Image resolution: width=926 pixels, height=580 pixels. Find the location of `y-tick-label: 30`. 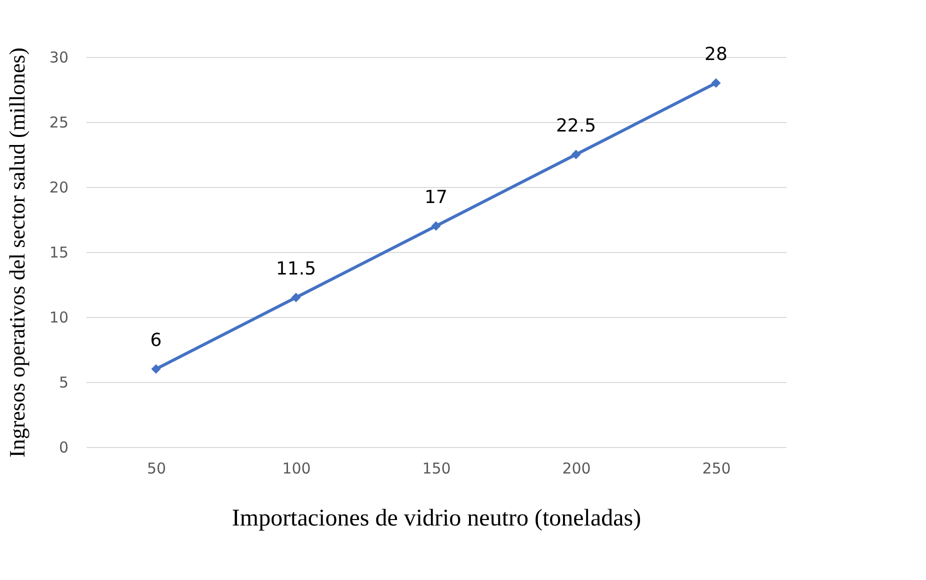

y-tick-label: 30 is located at coordinates (58, 57).